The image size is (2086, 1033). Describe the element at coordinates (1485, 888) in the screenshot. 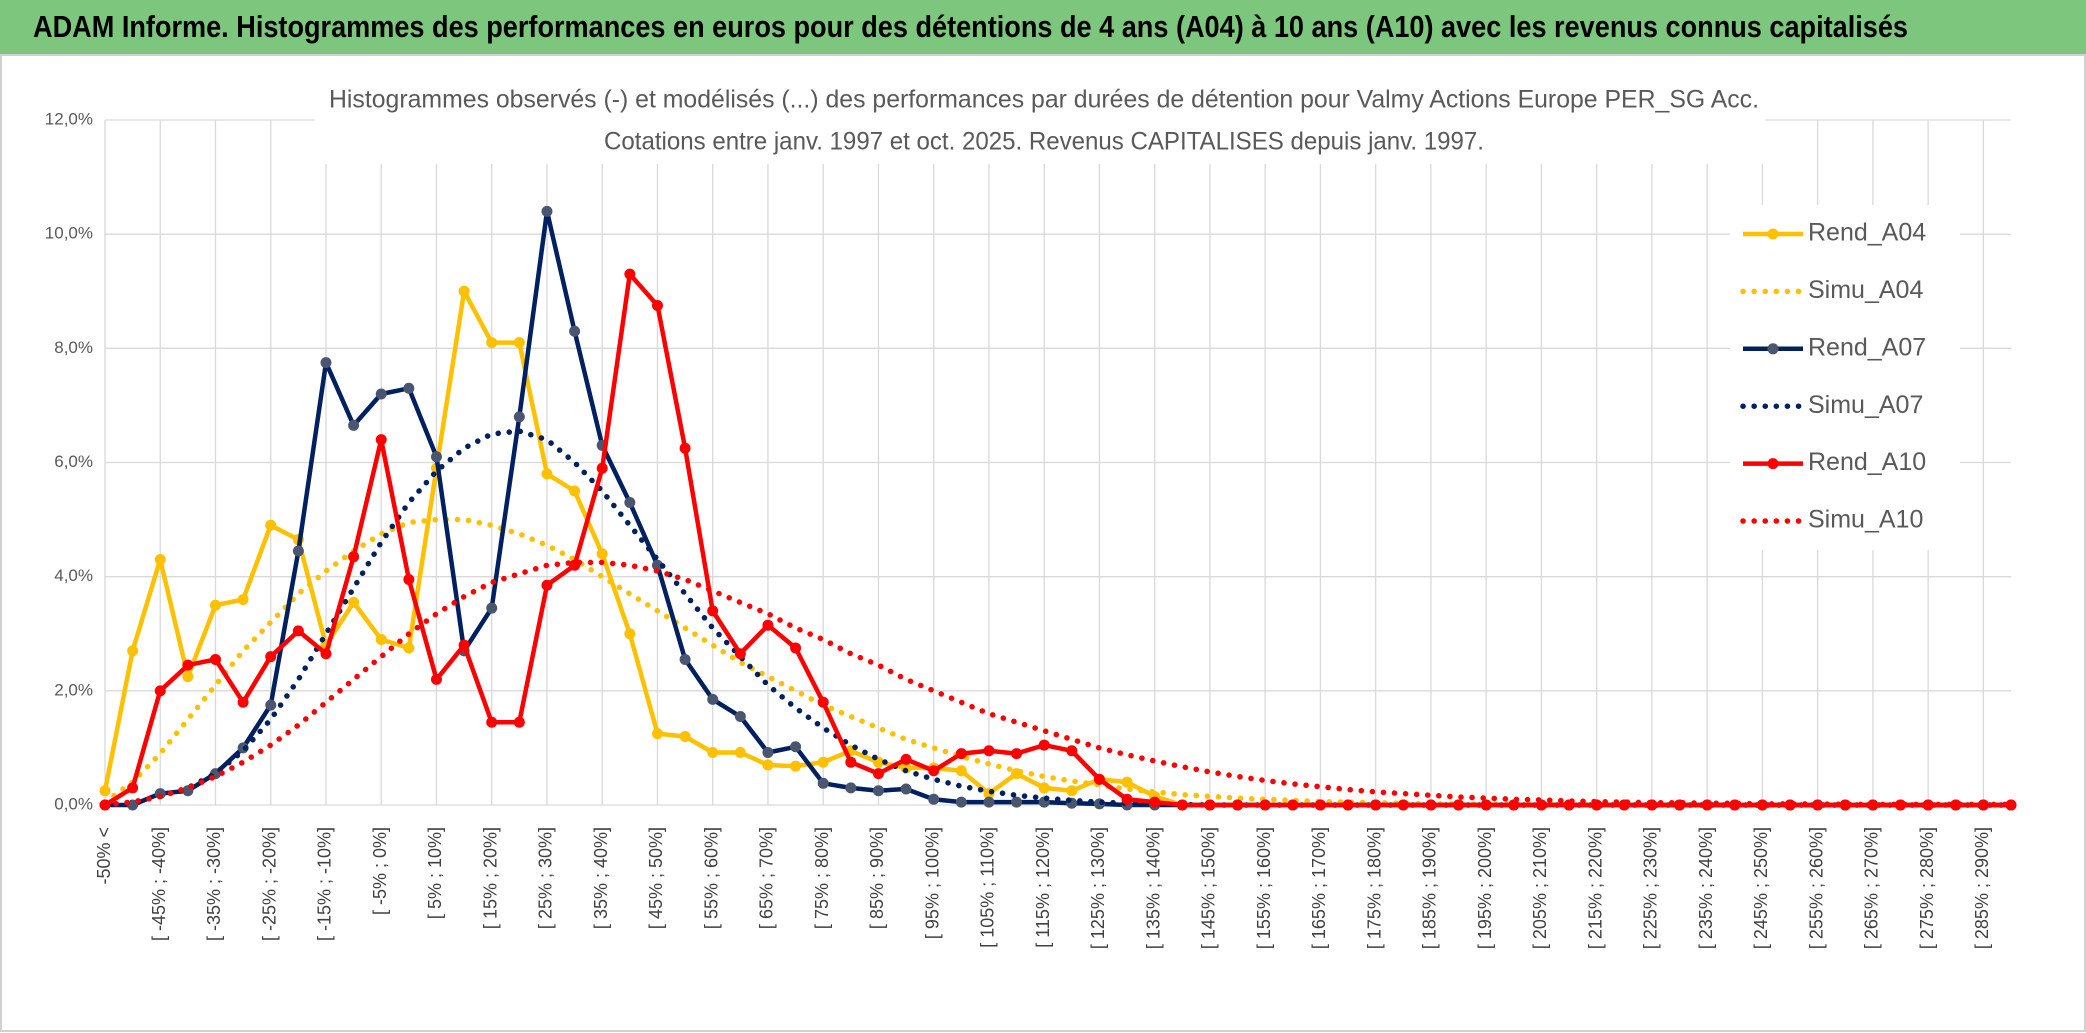

I see `x-tick-label: [ 195% ; 200%]` at that location.